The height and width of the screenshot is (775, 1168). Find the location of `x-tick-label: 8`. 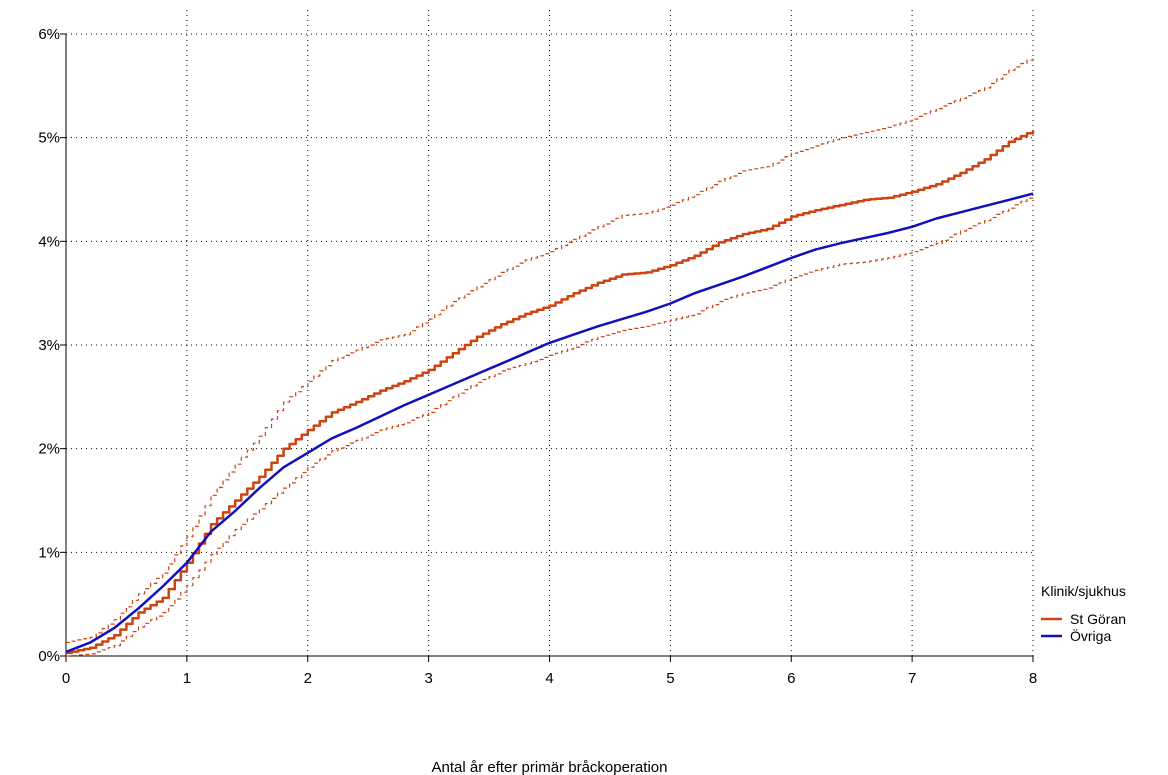

x-tick-label: 8 is located at coordinates (1033, 678).